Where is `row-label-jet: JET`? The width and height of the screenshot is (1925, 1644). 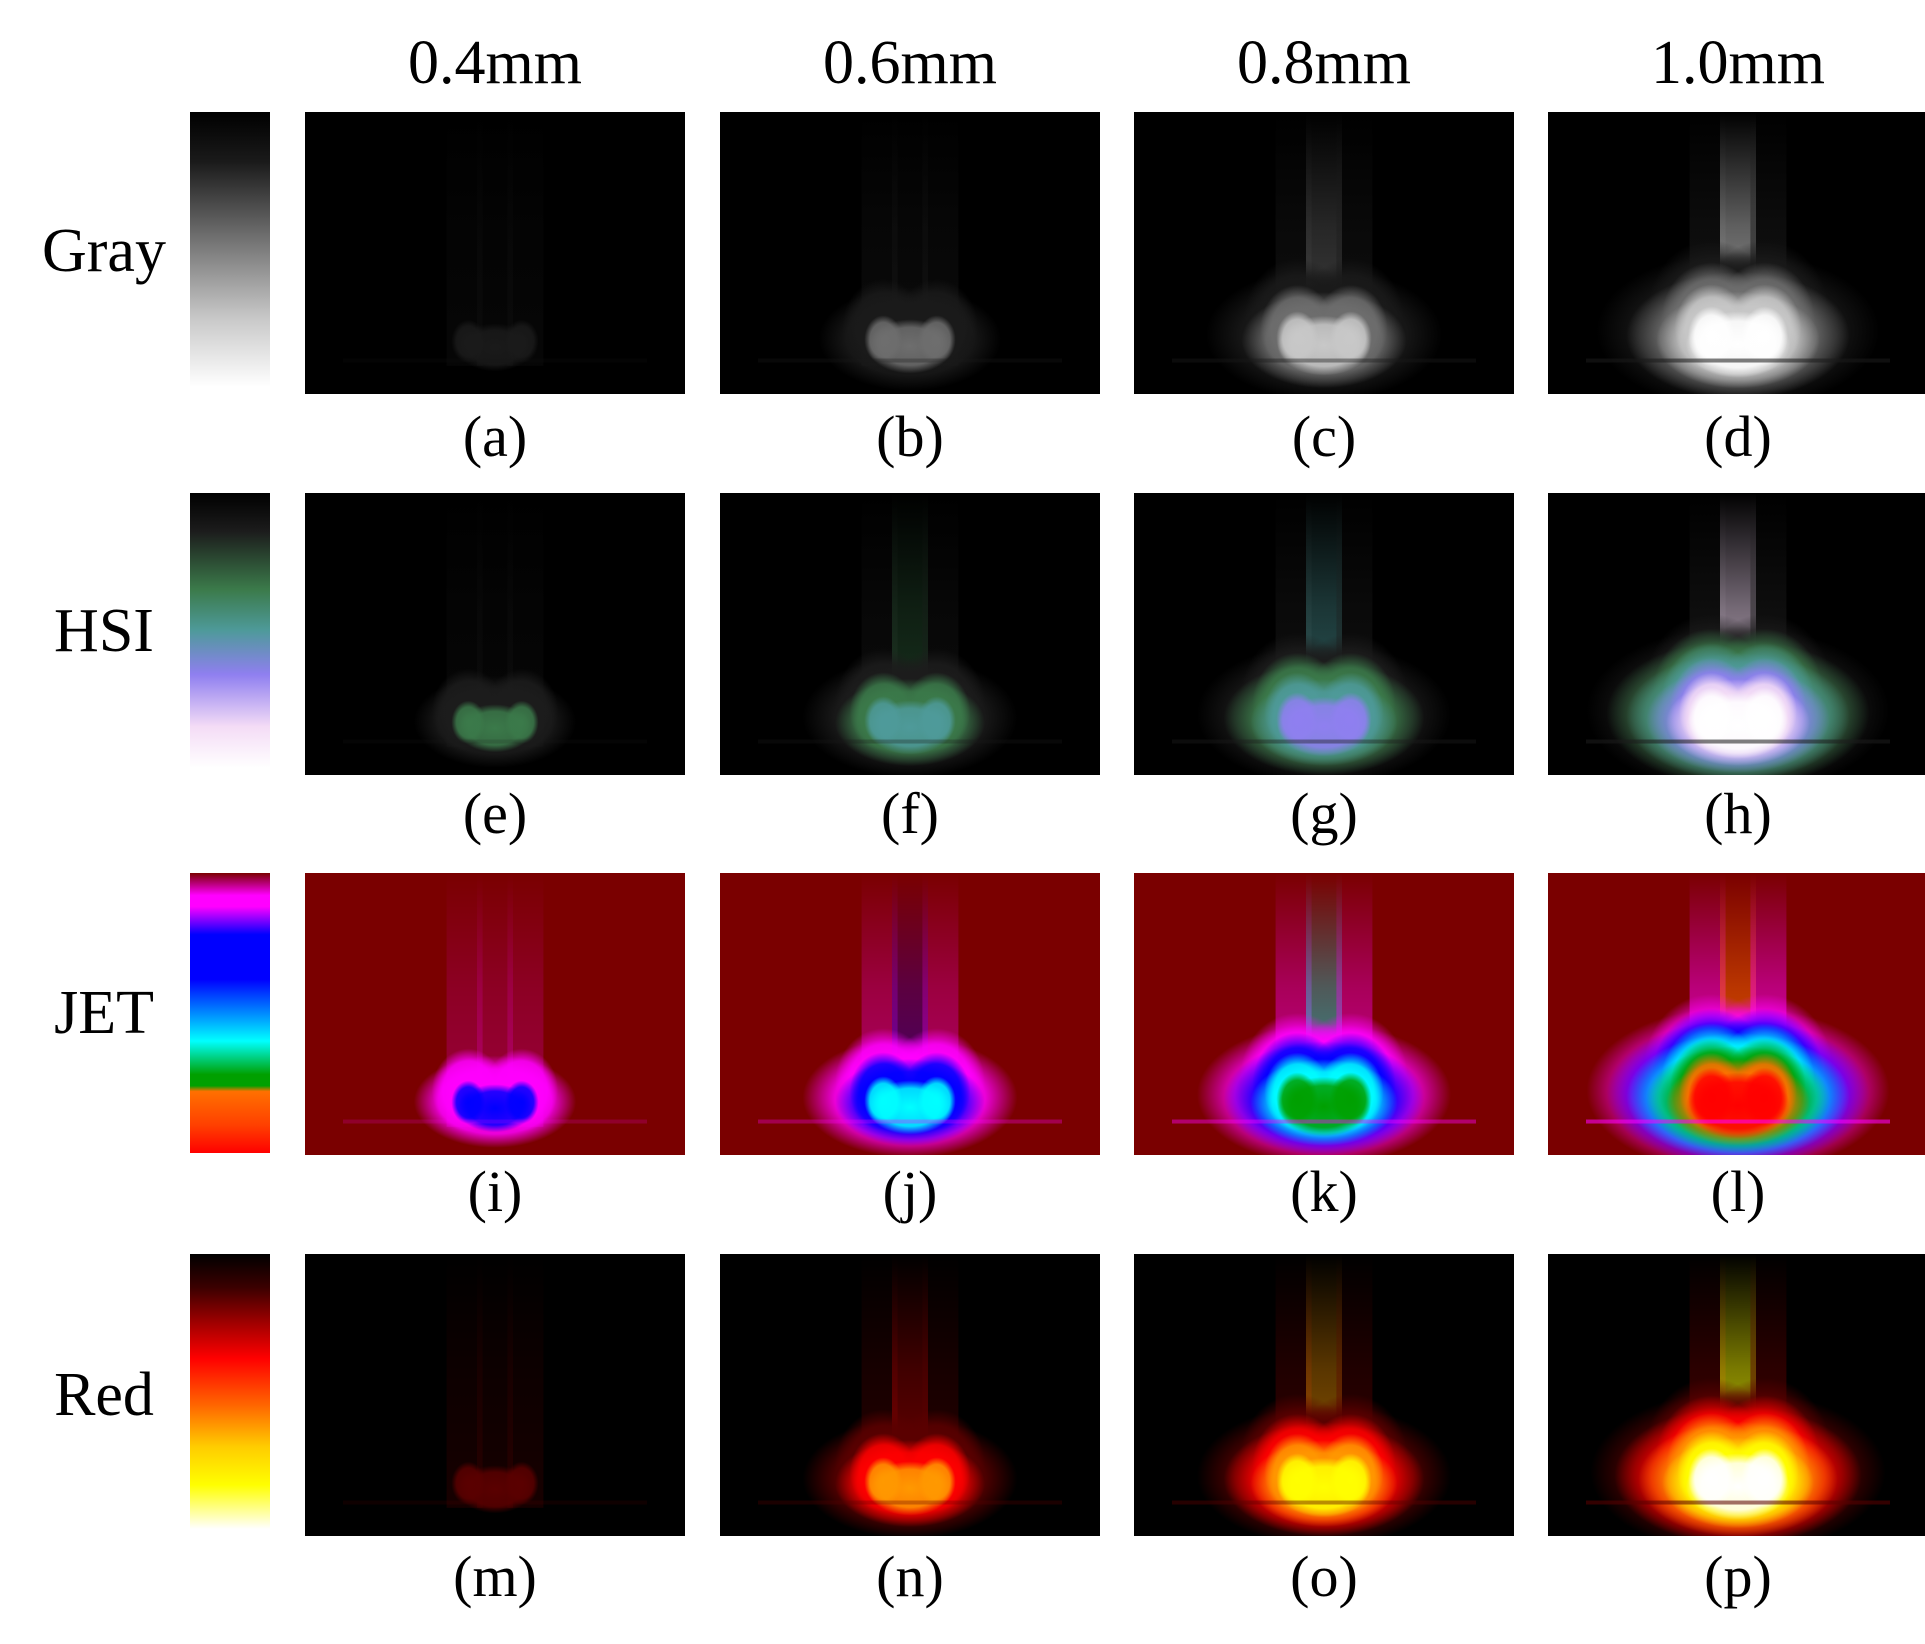 row-label-jet: JET is located at coordinates (104, 1013).